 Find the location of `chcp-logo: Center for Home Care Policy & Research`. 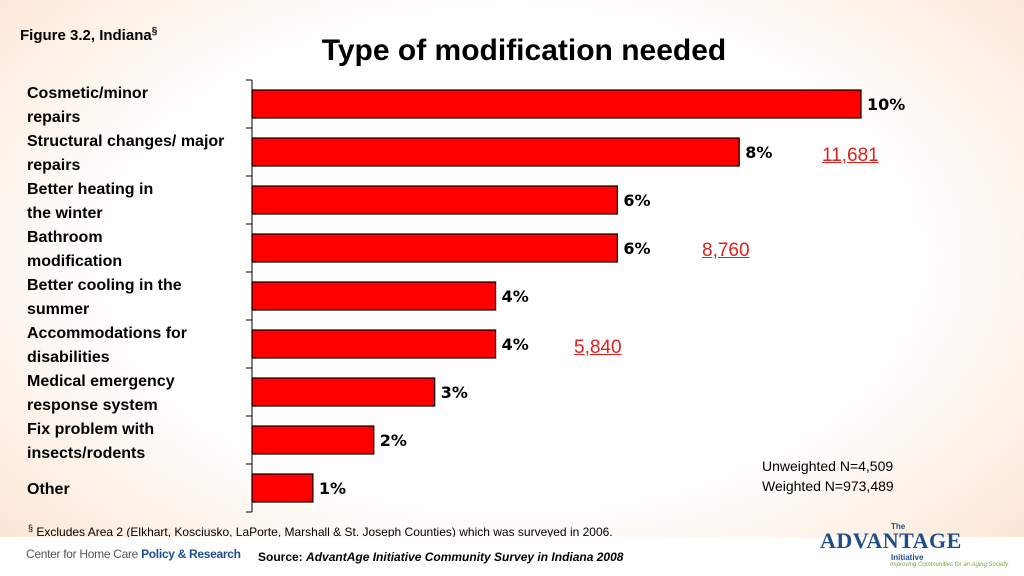

chcp-logo: Center for Home Care Policy & Research is located at coordinates (133, 554).